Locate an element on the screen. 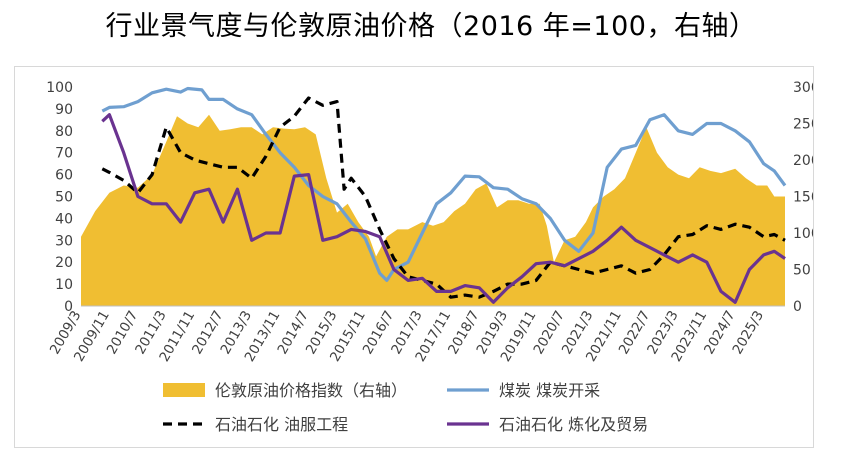 The height and width of the screenshot is (456, 862). y-left-tick-label: 30 is located at coordinates (64, 241).